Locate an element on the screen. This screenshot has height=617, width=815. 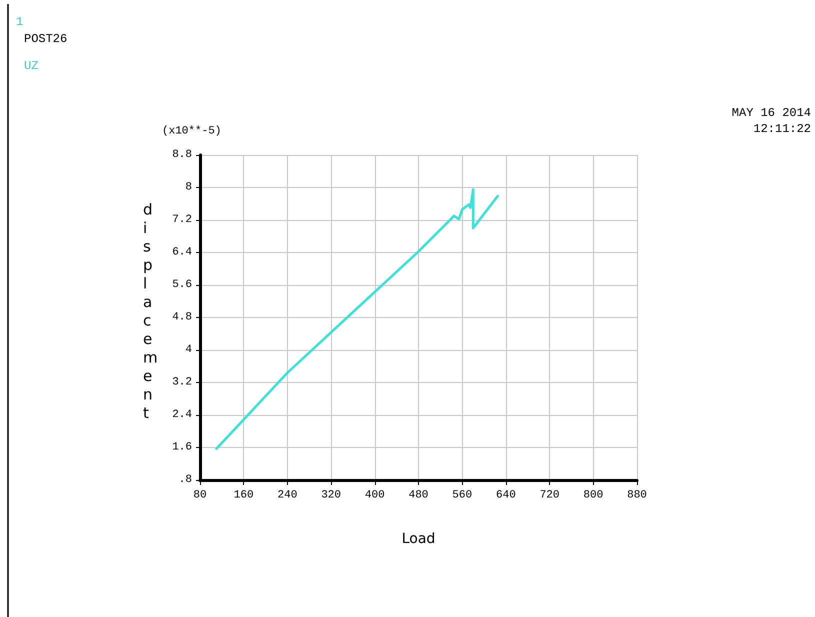
text: (x10**-5) is located at coordinates (192, 132).